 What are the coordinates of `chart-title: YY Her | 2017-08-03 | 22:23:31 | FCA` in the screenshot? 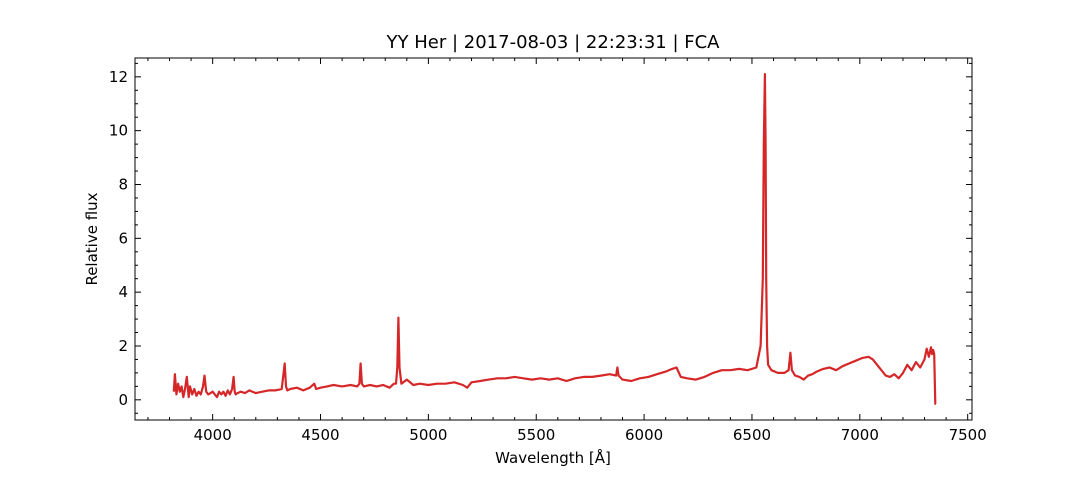 It's located at (553, 42).